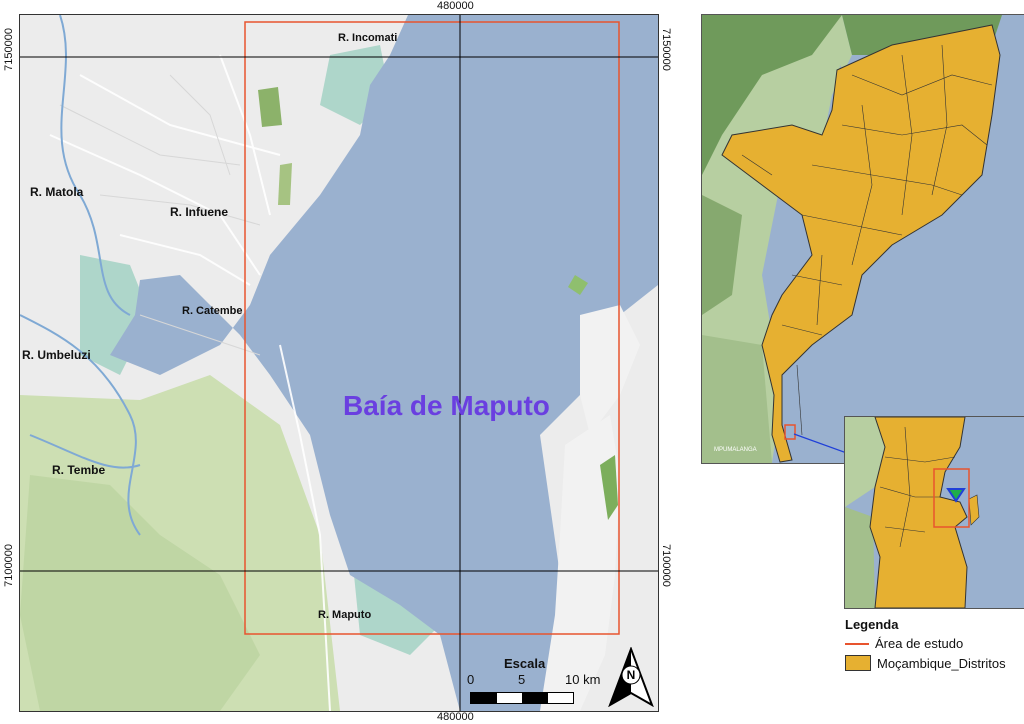 The image size is (1024, 724). What do you see at coordinates (56, 355) in the screenshot?
I see `label-umbeluzi: R. Umbeluzi` at bounding box center [56, 355].